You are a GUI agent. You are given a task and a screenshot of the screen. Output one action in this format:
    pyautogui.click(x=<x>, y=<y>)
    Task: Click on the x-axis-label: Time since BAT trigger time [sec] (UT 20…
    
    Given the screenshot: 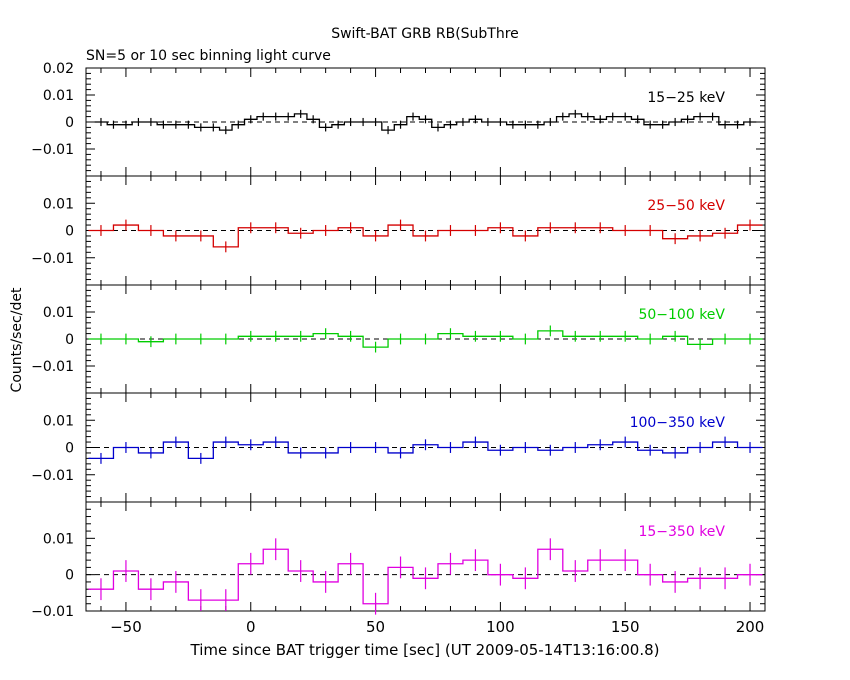 What is the action you would take?
    pyautogui.click(x=425, y=650)
    